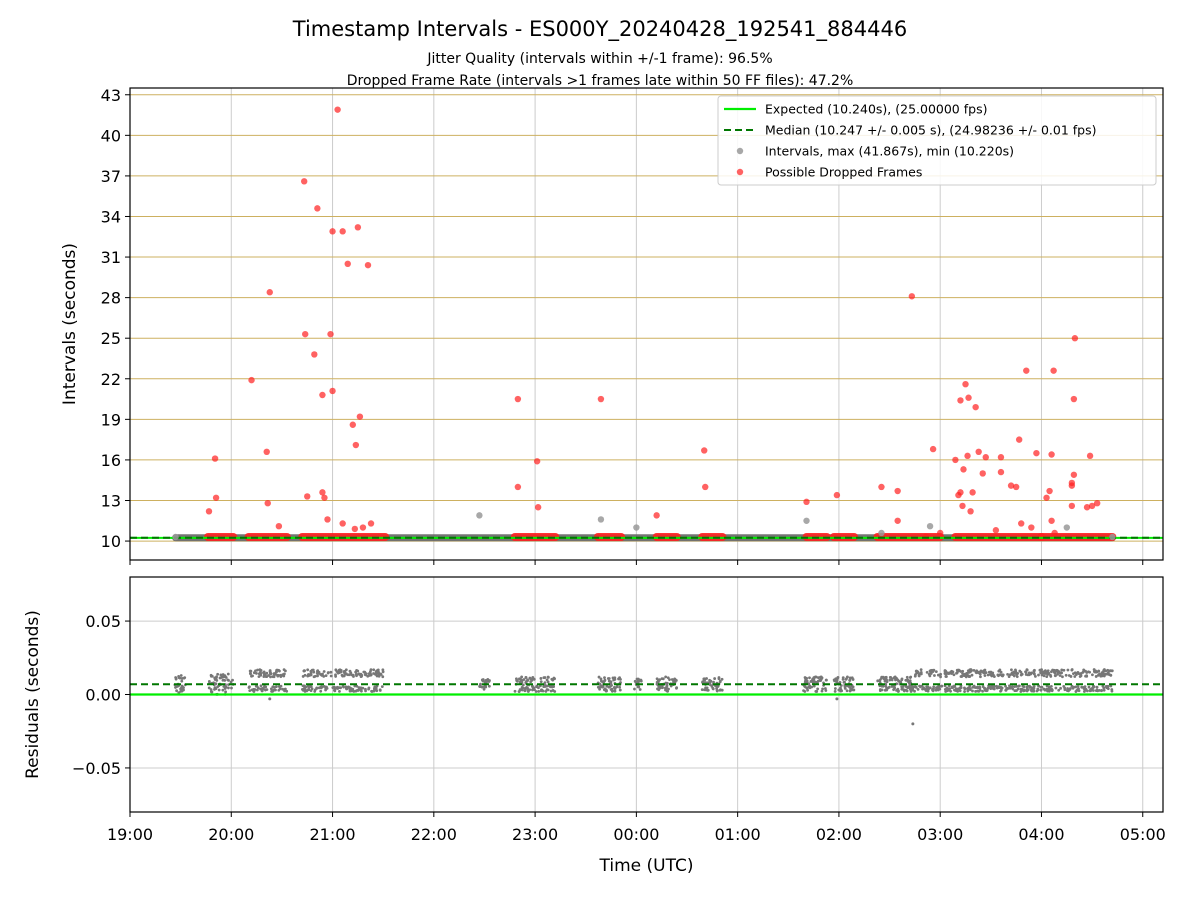 Image resolution: width=1200 pixels, height=900 pixels. What do you see at coordinates (33, 694) in the screenshot?
I see `residuals-ylabel: Residuals (seconds)` at bounding box center [33, 694].